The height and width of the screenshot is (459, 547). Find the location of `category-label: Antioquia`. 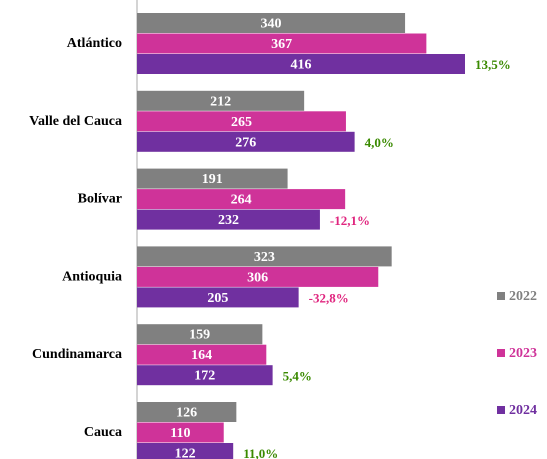

category-label: Antioquia is located at coordinates (92, 276).